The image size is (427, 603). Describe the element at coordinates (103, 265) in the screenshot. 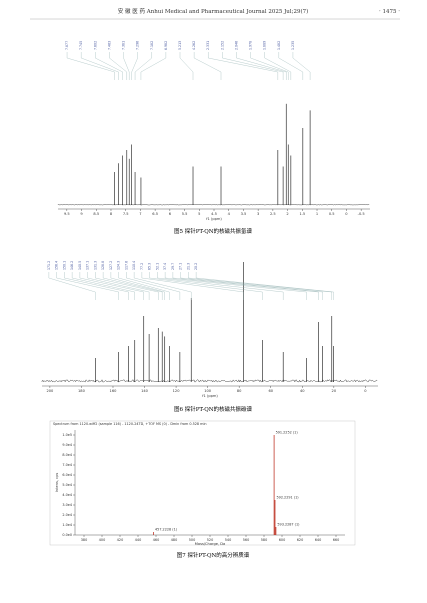

I see `peak-label: 128.8` at that location.